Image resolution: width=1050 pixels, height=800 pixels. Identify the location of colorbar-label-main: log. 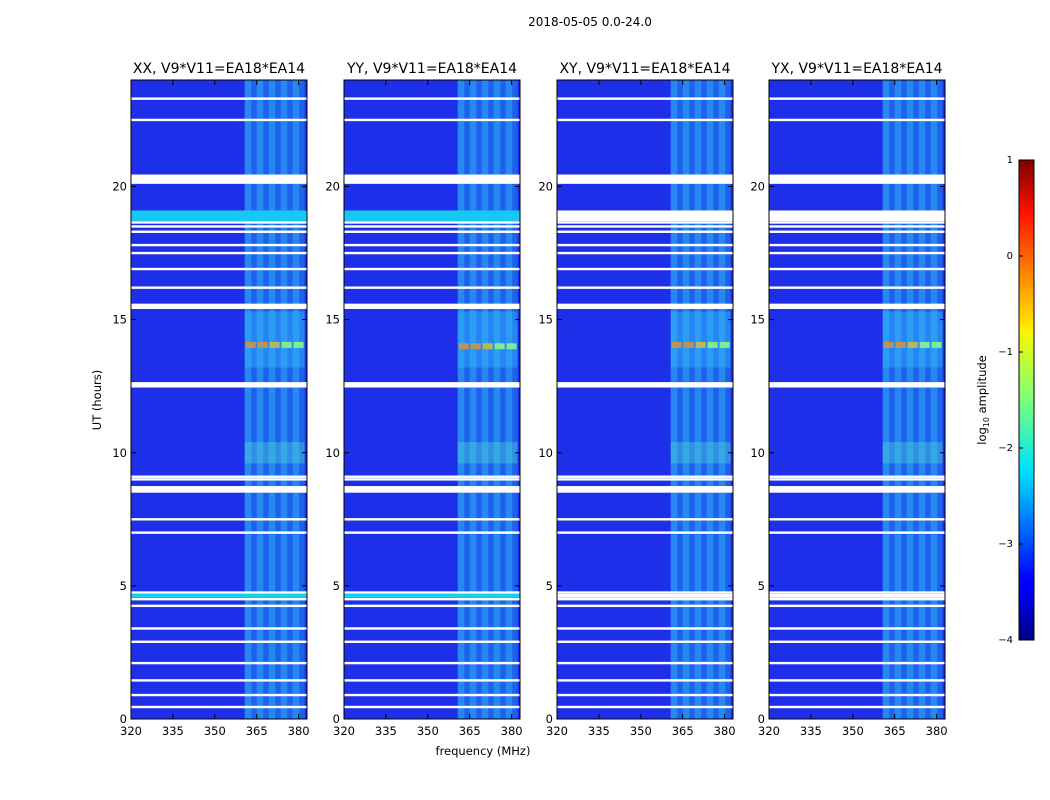
(982, 436).